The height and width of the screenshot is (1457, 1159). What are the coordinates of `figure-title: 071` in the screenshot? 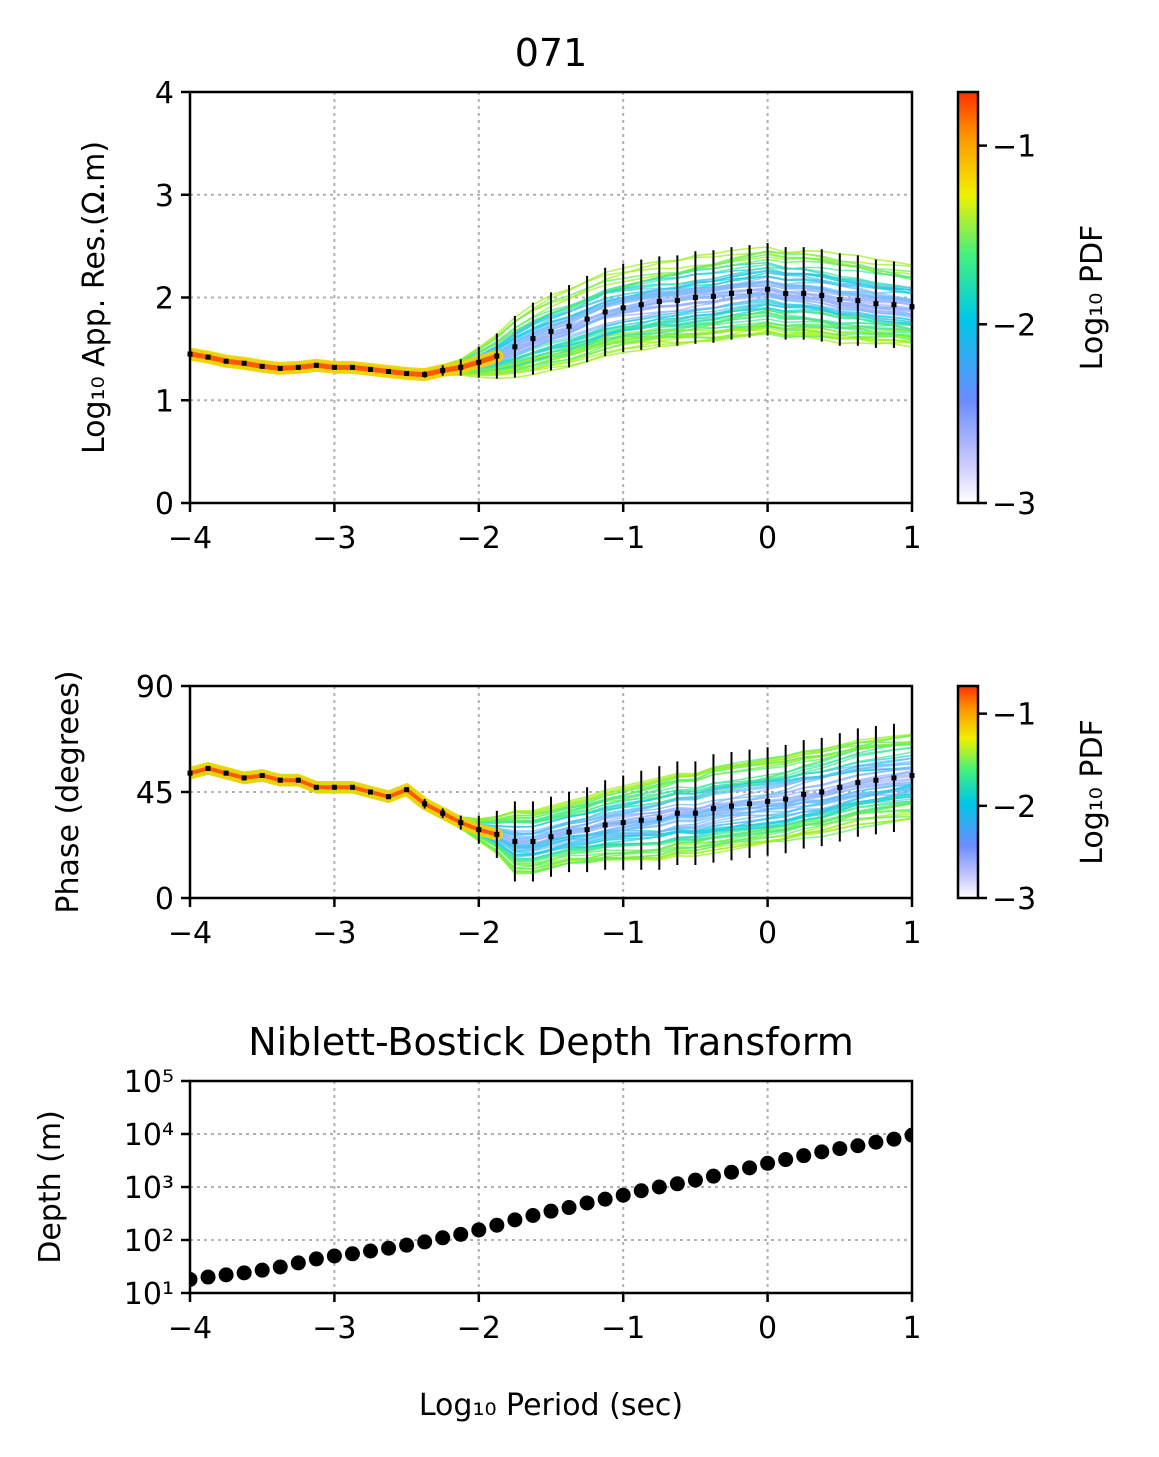 It's located at (551, 53).